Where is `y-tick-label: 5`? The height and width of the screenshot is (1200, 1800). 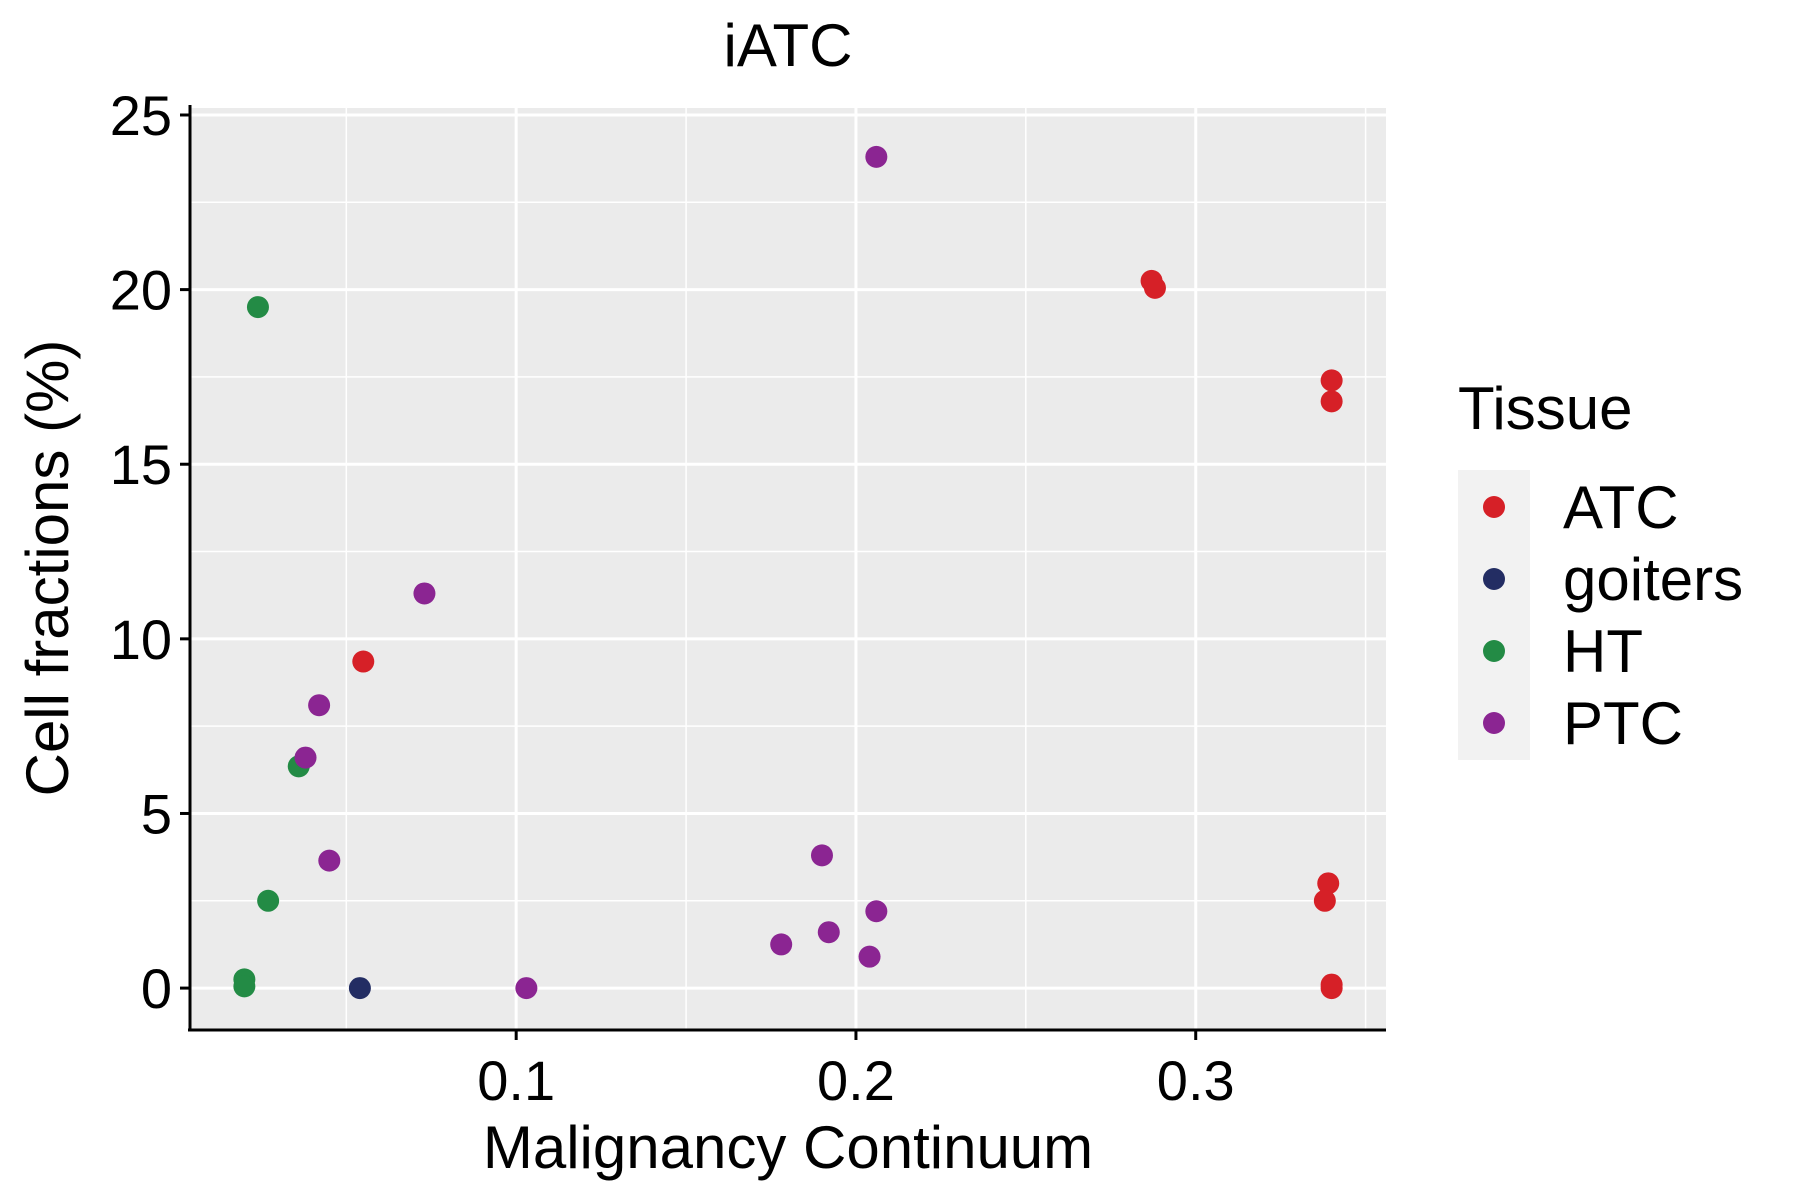 y-tick-label: 5 is located at coordinates (156, 813).